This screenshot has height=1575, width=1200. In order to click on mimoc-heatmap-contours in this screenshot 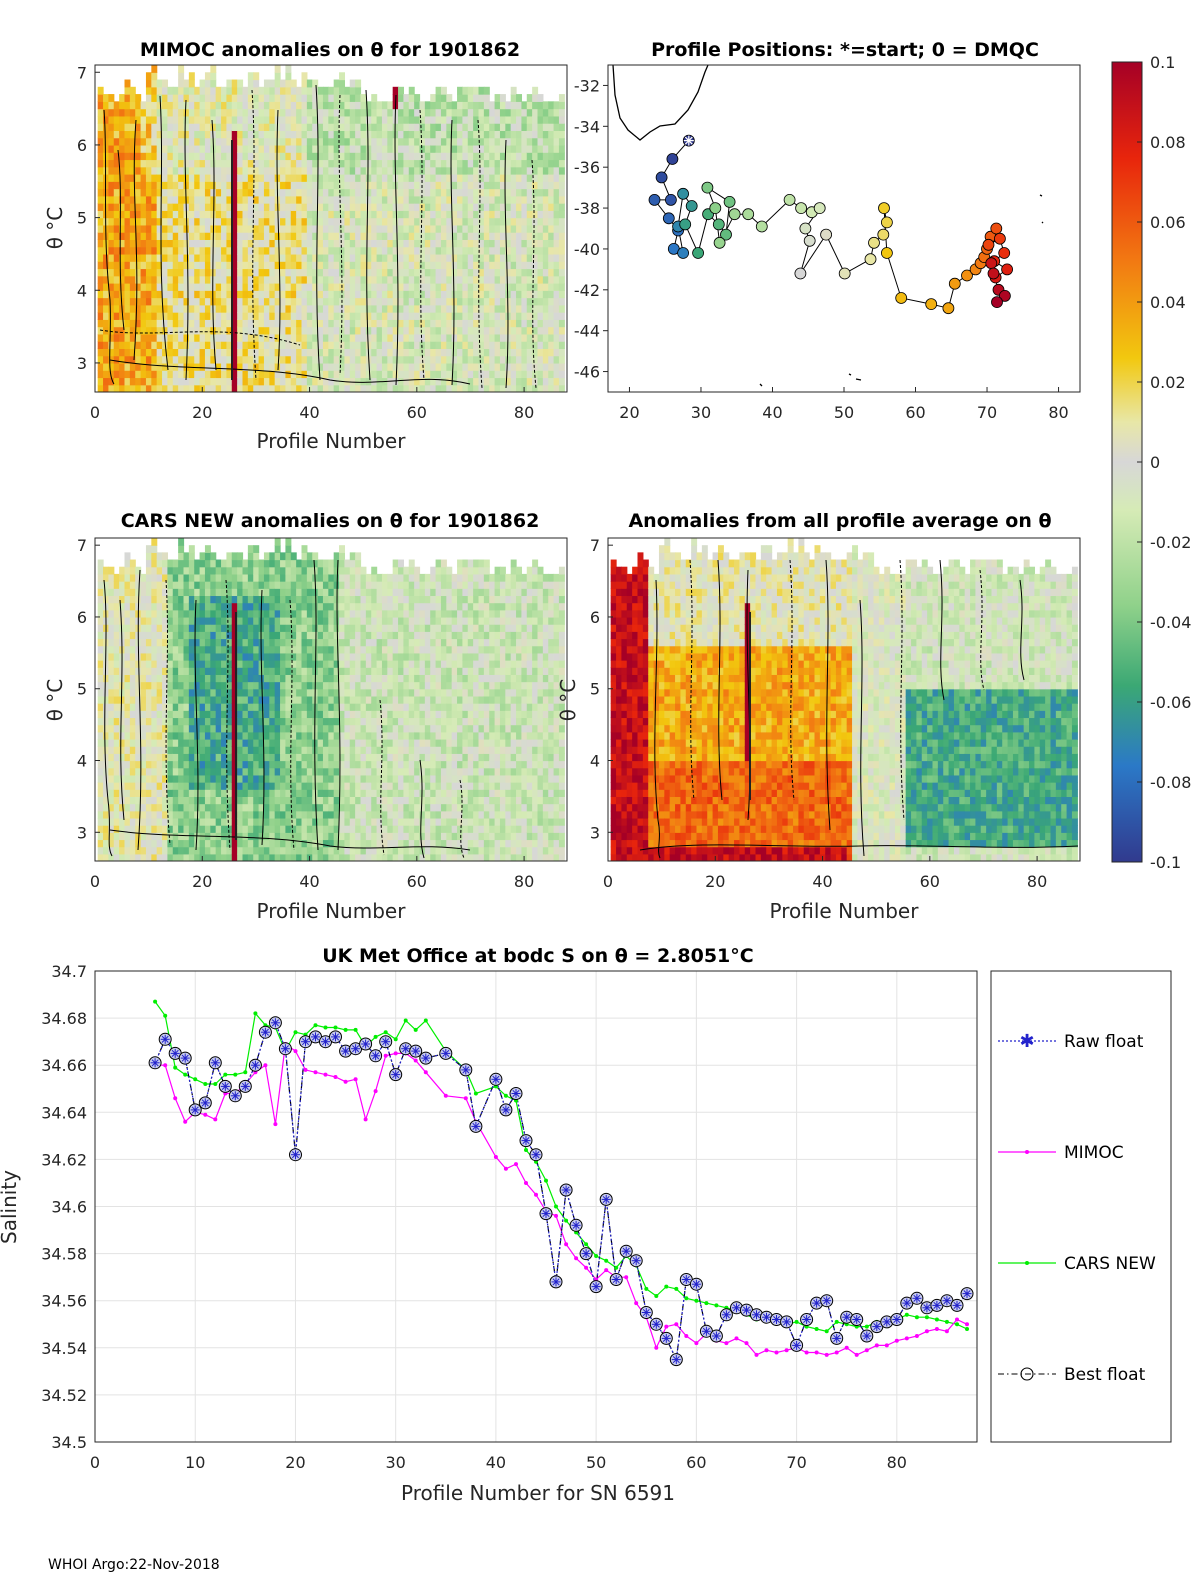, I will do `click(318, 236)`.